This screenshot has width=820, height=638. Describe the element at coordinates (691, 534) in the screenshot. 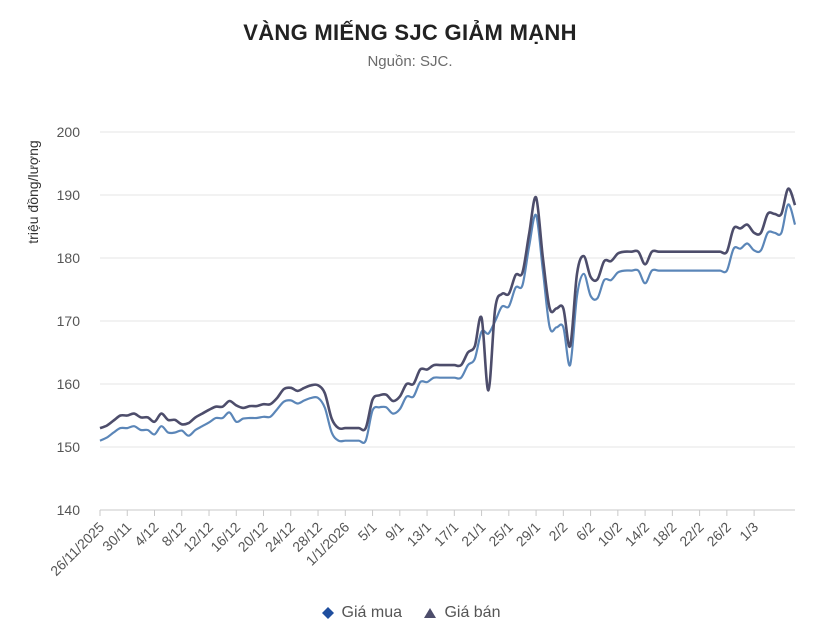

I see `x-tick-label: 22/2` at that location.